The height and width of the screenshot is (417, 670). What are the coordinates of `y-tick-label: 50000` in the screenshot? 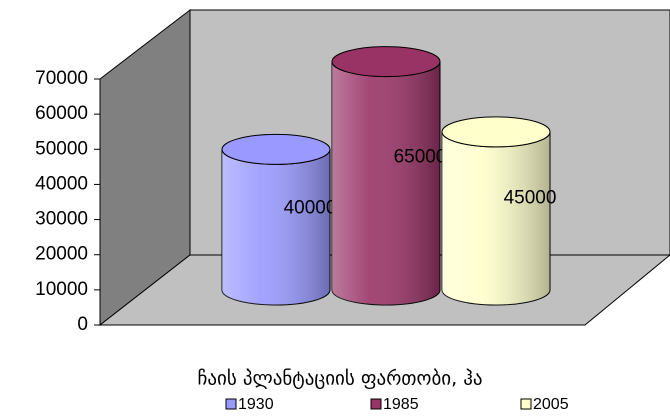 It's located at (61, 148).